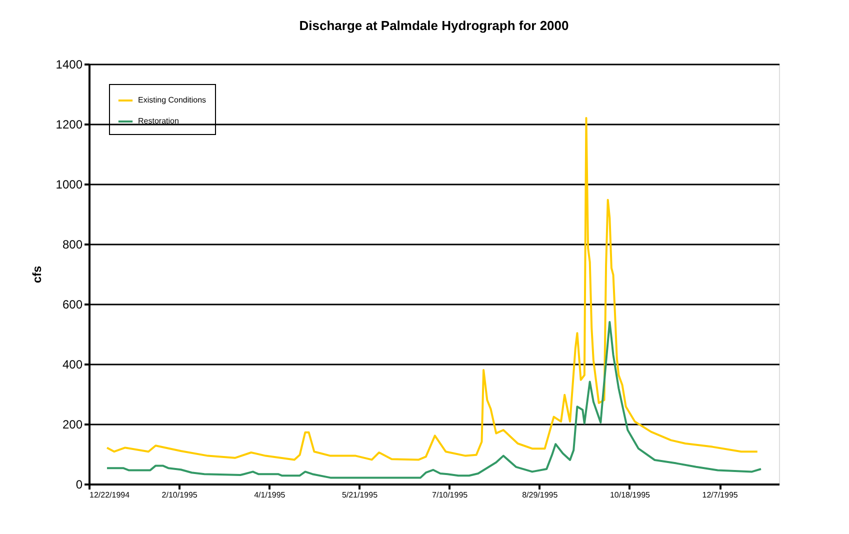 The width and height of the screenshot is (849, 534). What do you see at coordinates (72, 365) in the screenshot?
I see `y-tick-label: 400` at bounding box center [72, 365].